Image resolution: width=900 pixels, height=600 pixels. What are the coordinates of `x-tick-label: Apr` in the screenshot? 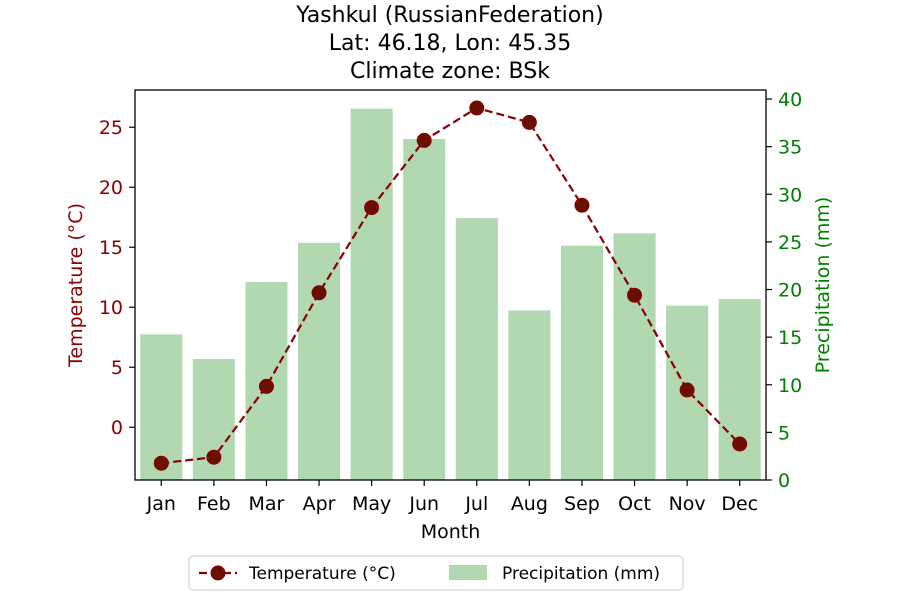 It's located at (319, 504).